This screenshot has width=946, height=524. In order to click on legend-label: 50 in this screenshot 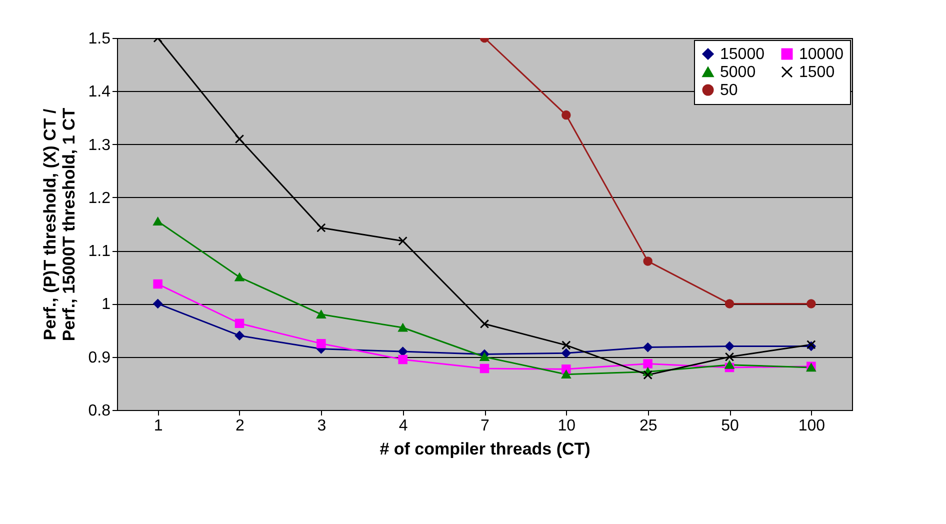, I will do `click(729, 90)`.